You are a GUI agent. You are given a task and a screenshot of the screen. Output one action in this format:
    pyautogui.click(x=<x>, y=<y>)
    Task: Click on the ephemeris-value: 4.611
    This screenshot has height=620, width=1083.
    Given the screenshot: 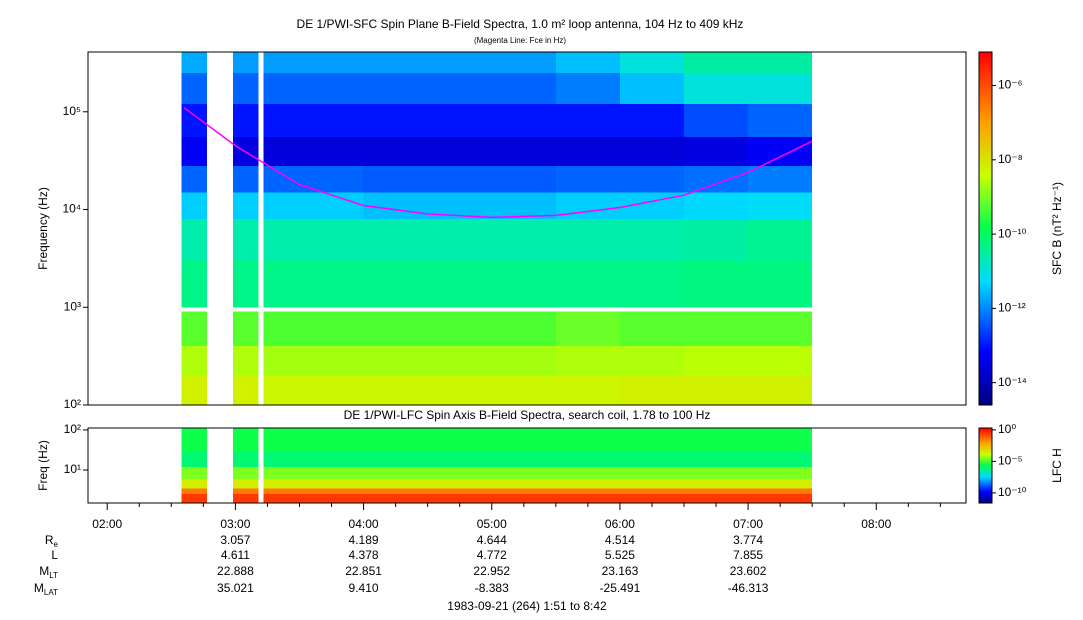 What is the action you would take?
    pyautogui.click(x=235, y=555)
    